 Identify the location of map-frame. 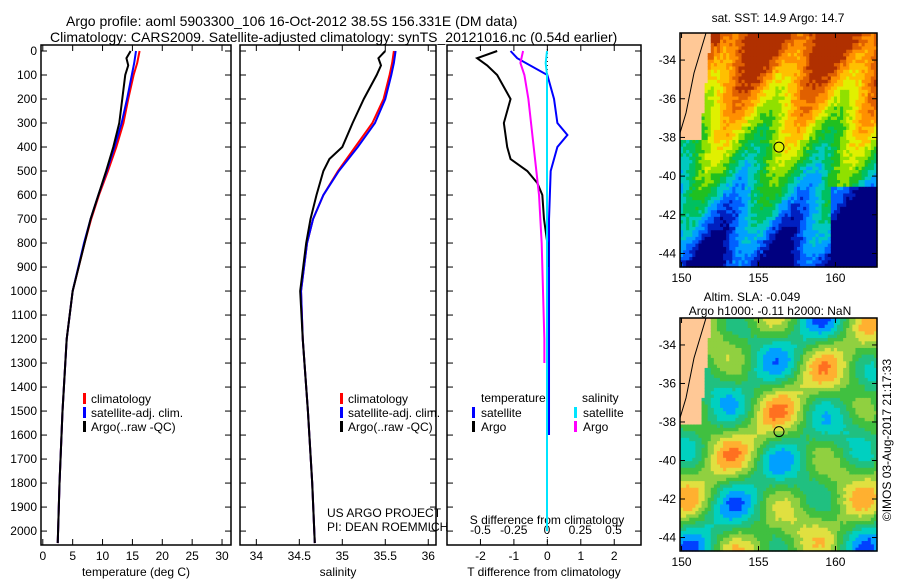
(778, 150).